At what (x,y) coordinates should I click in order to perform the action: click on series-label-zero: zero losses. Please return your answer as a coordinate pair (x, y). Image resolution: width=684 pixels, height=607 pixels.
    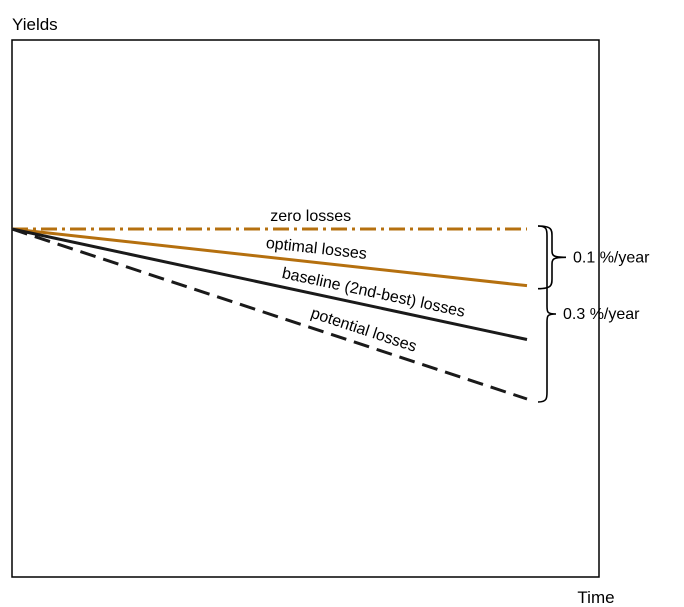
    Looking at the image, I should click on (310, 216).